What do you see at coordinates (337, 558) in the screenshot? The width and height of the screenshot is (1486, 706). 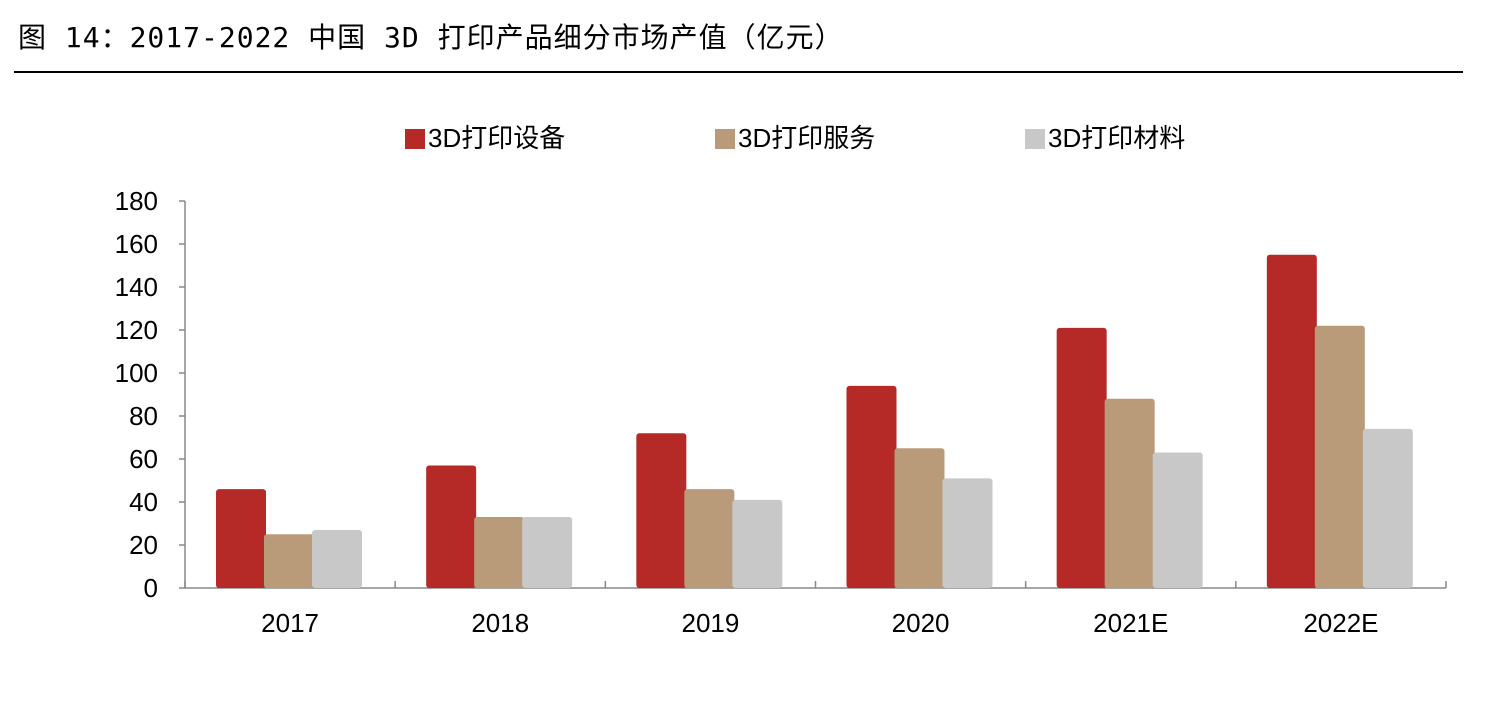 I see `bar-2017-3D打印材料` at bounding box center [337, 558].